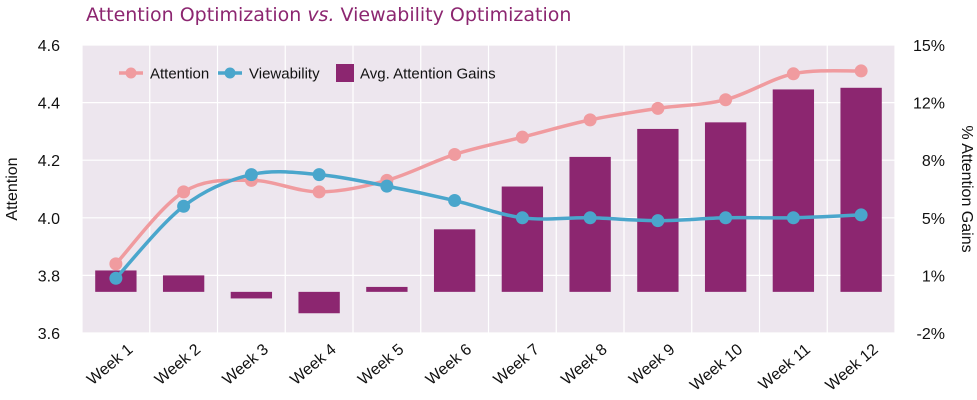  Describe the element at coordinates (49, 276) in the screenshot. I see `left-tick-label: 3.8` at that location.